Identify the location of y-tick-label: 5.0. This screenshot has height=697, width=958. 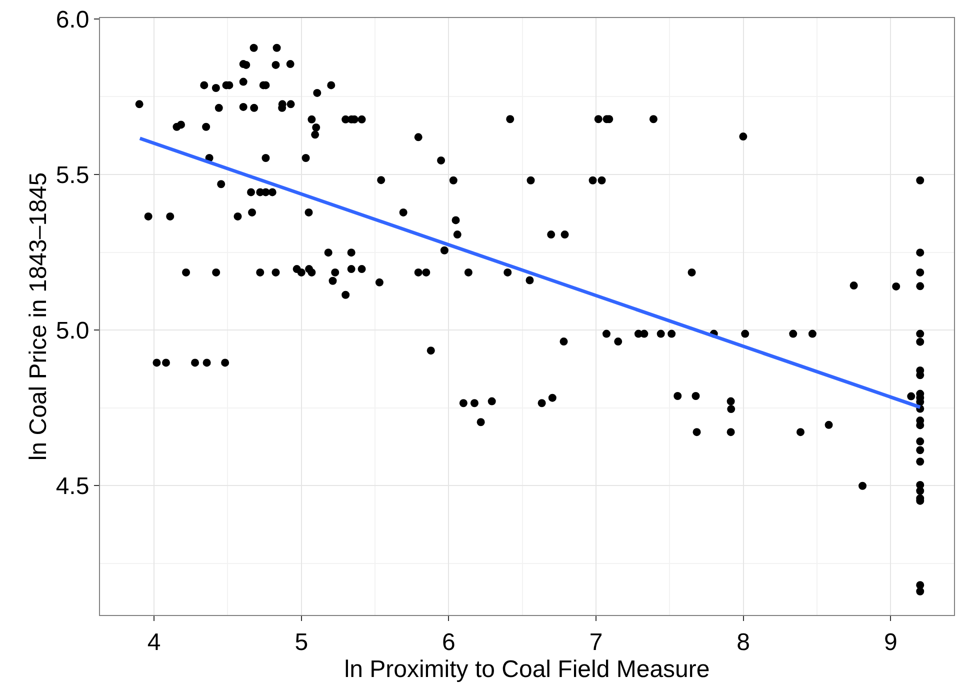
(73, 330).